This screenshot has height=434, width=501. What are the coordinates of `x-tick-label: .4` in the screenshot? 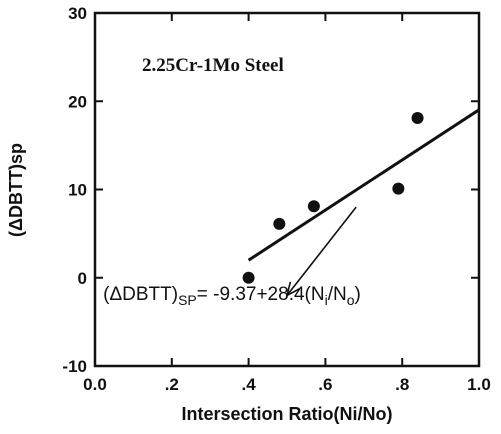 It's located at (249, 384).